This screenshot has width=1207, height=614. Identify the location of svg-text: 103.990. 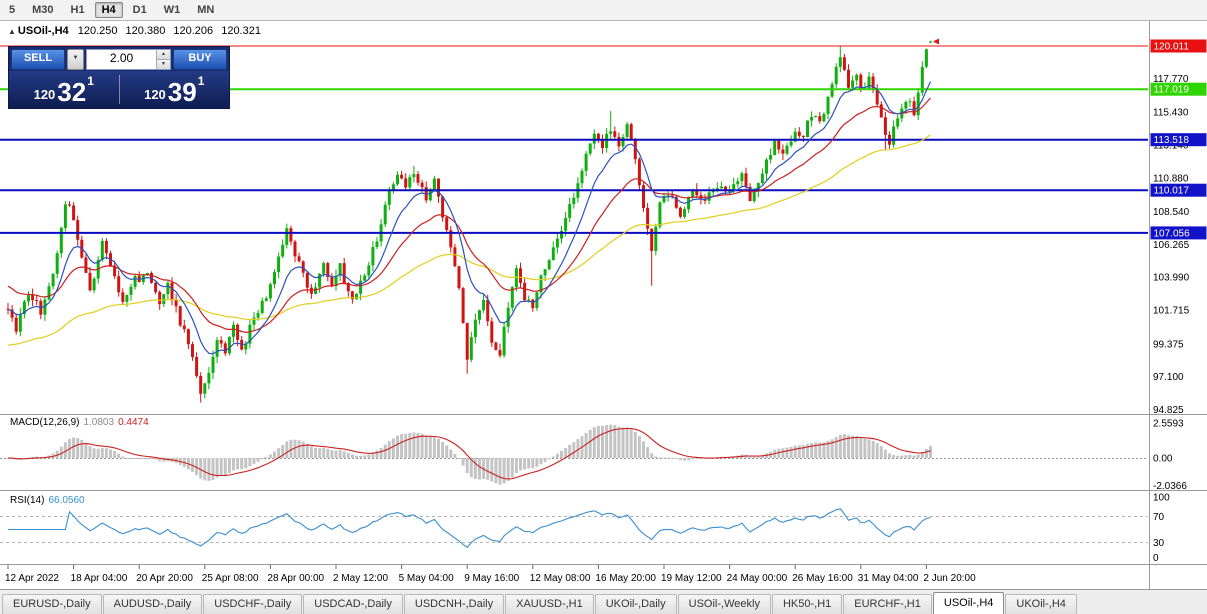
(1171, 278).